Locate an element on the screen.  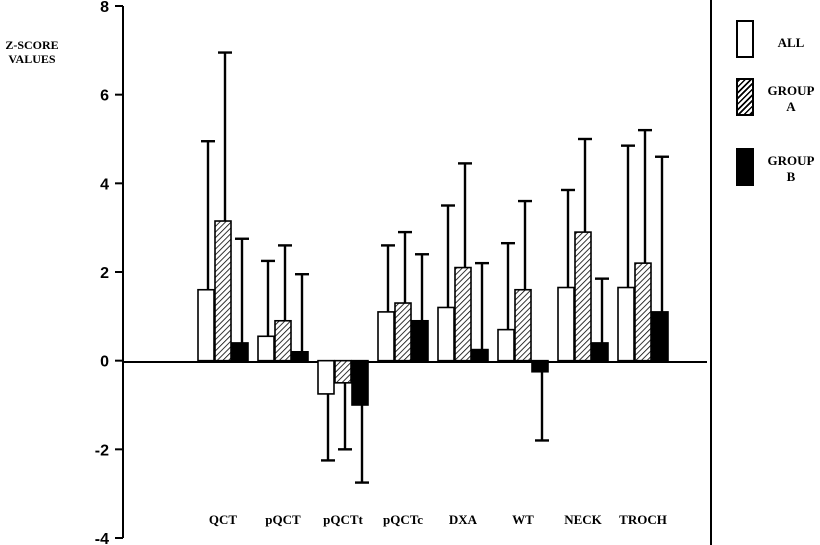
y-axis-ticks: 8 6 4 2 0 -2 -4 is located at coordinates (109, 272).